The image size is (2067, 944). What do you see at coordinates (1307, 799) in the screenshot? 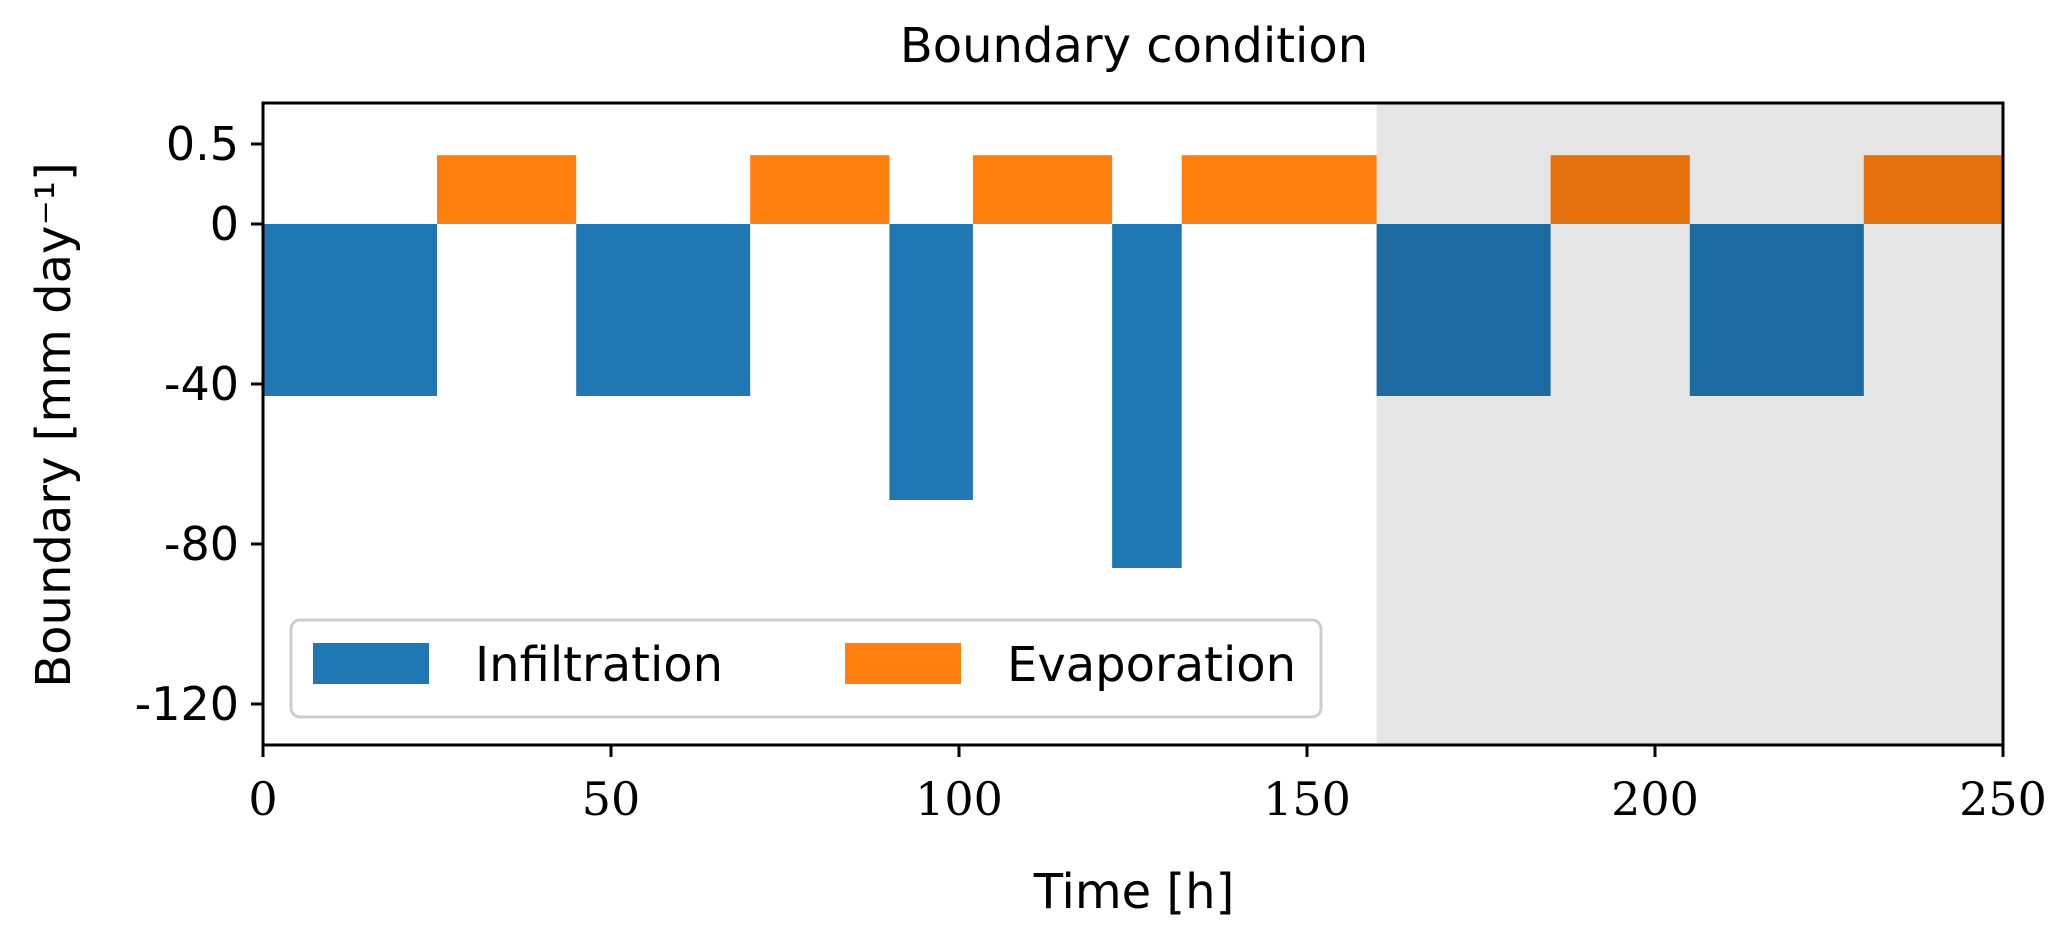
I see `x-tick-label: 150` at bounding box center [1307, 799].